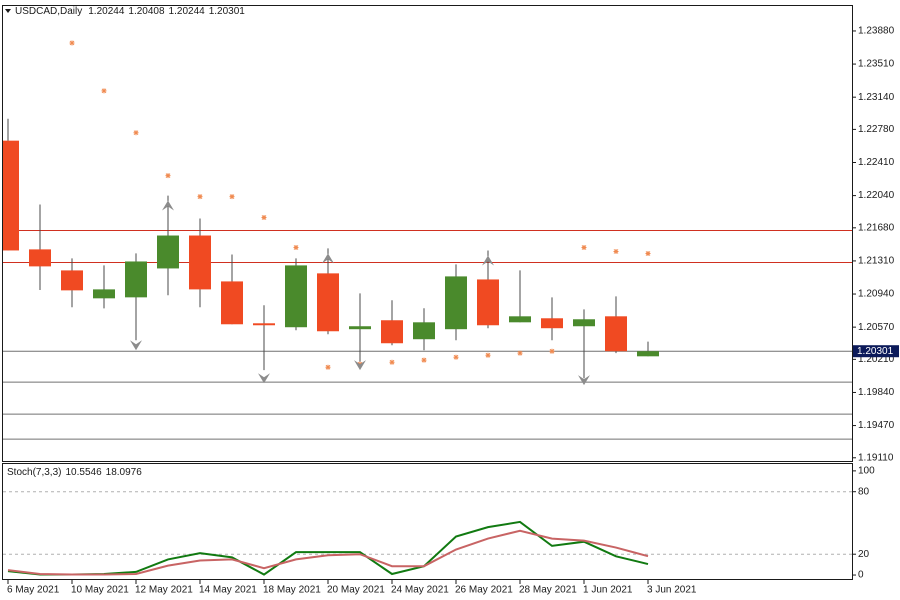 This screenshot has height=600, width=900. I want to click on y-tick-label: 1.23510, so click(876, 64).